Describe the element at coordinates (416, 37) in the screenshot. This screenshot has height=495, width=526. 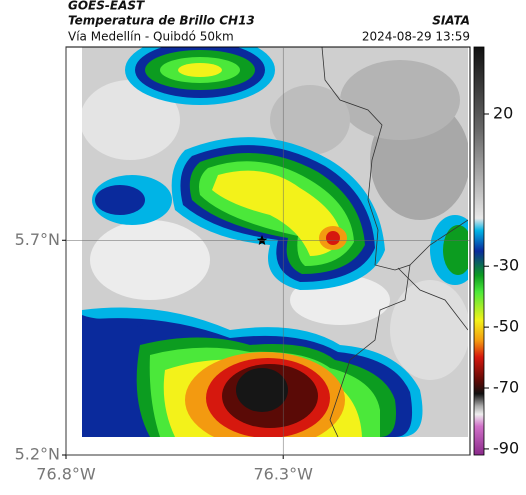
I see `timestamp: 2024-08-29 13:59` at that location.